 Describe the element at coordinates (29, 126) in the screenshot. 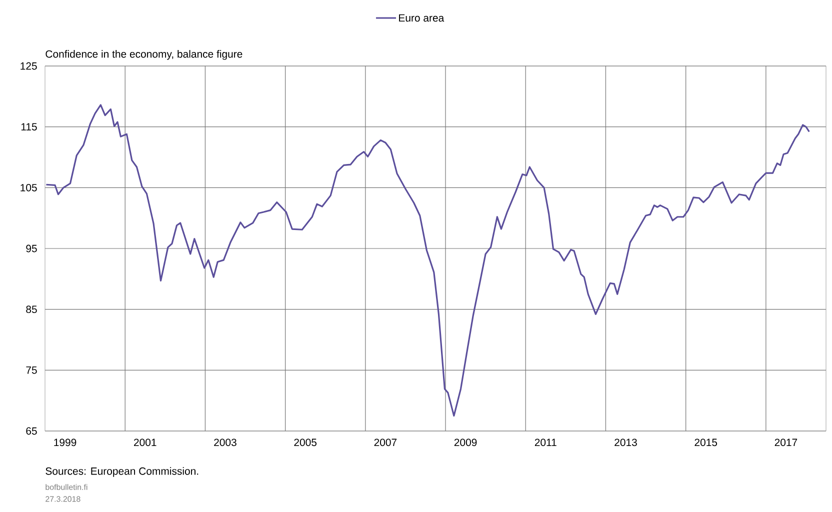

I see `y-tick-label: 115` at that location.